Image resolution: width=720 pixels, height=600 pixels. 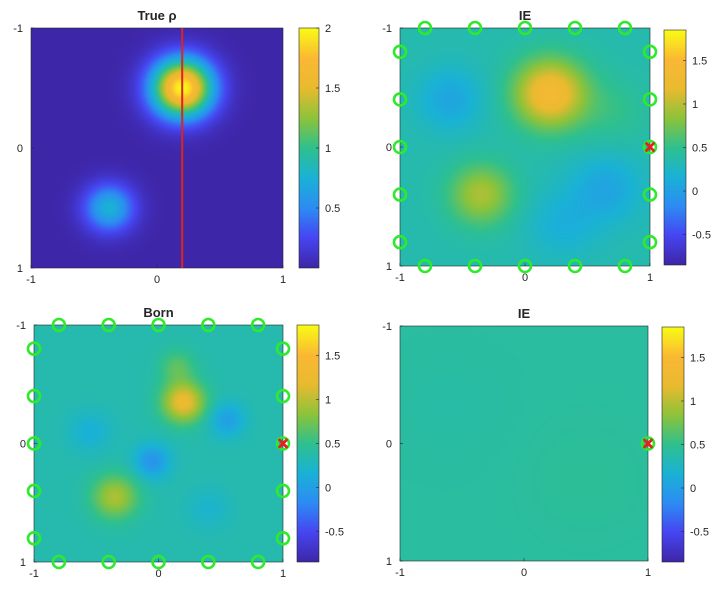 I want to click on plot-title: Born, so click(x=158, y=312).